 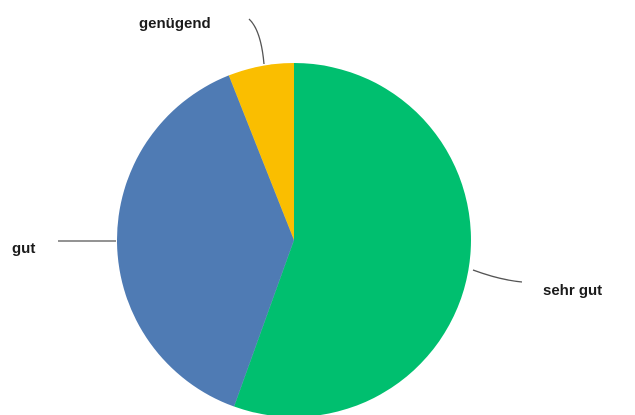 What do you see at coordinates (23, 248) in the screenshot?
I see `slice-label-gut: gut` at bounding box center [23, 248].